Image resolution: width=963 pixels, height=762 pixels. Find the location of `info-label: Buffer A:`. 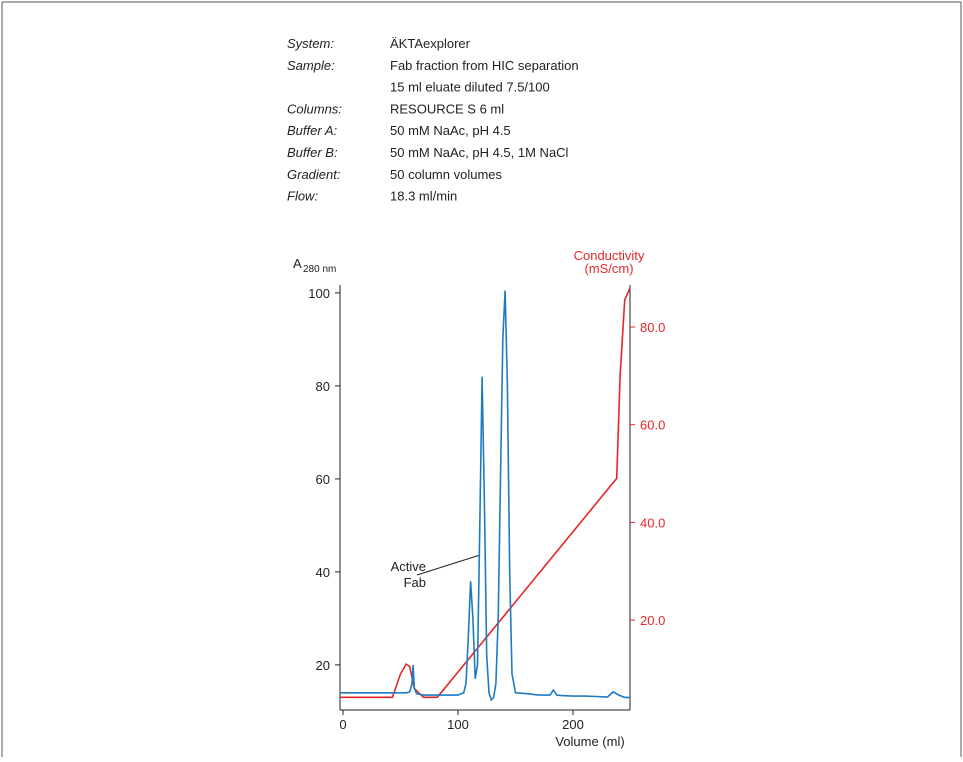

info-label: Buffer A: is located at coordinates (312, 130).